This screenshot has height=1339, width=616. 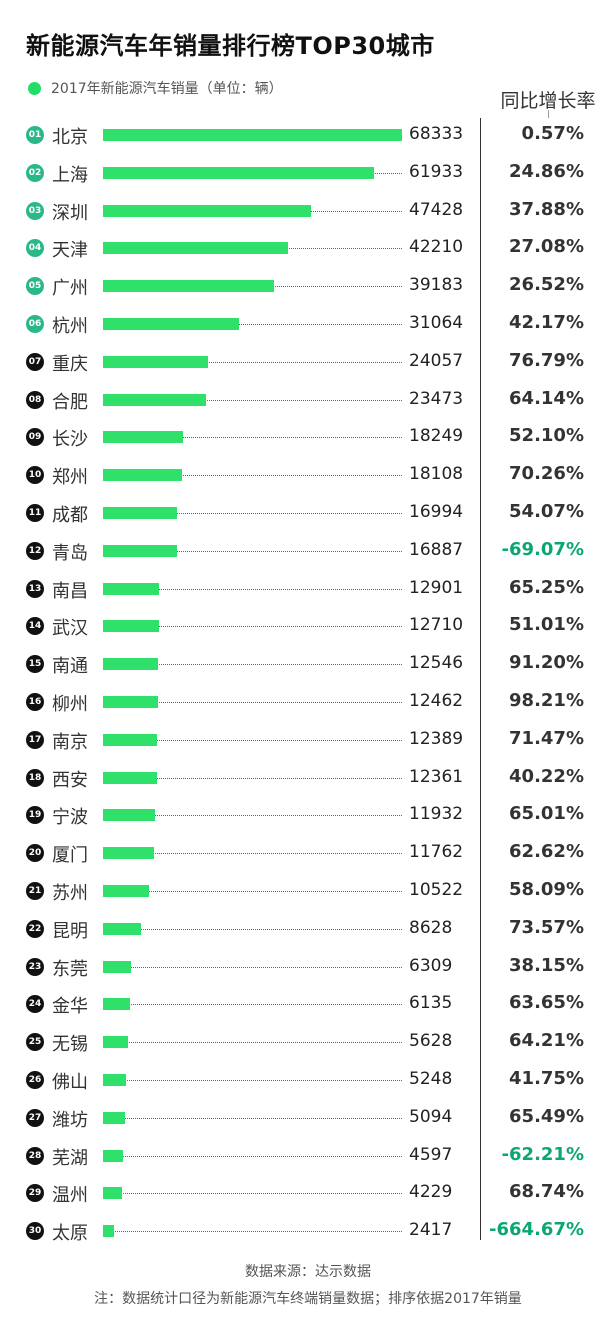 I want to click on growth-rate-label: 62.62%, so click(x=546, y=852).